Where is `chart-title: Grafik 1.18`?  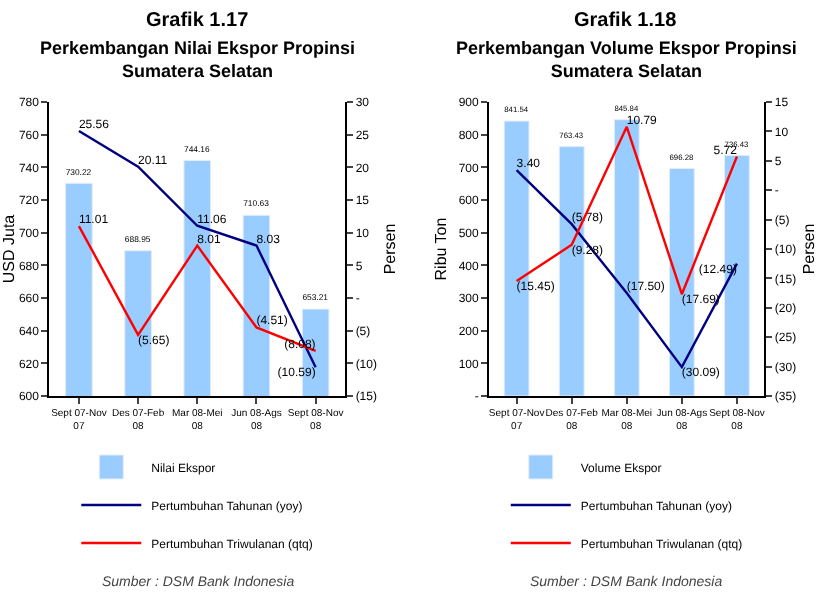
chart-title: Grafik 1.18 is located at coordinates (626, 21).